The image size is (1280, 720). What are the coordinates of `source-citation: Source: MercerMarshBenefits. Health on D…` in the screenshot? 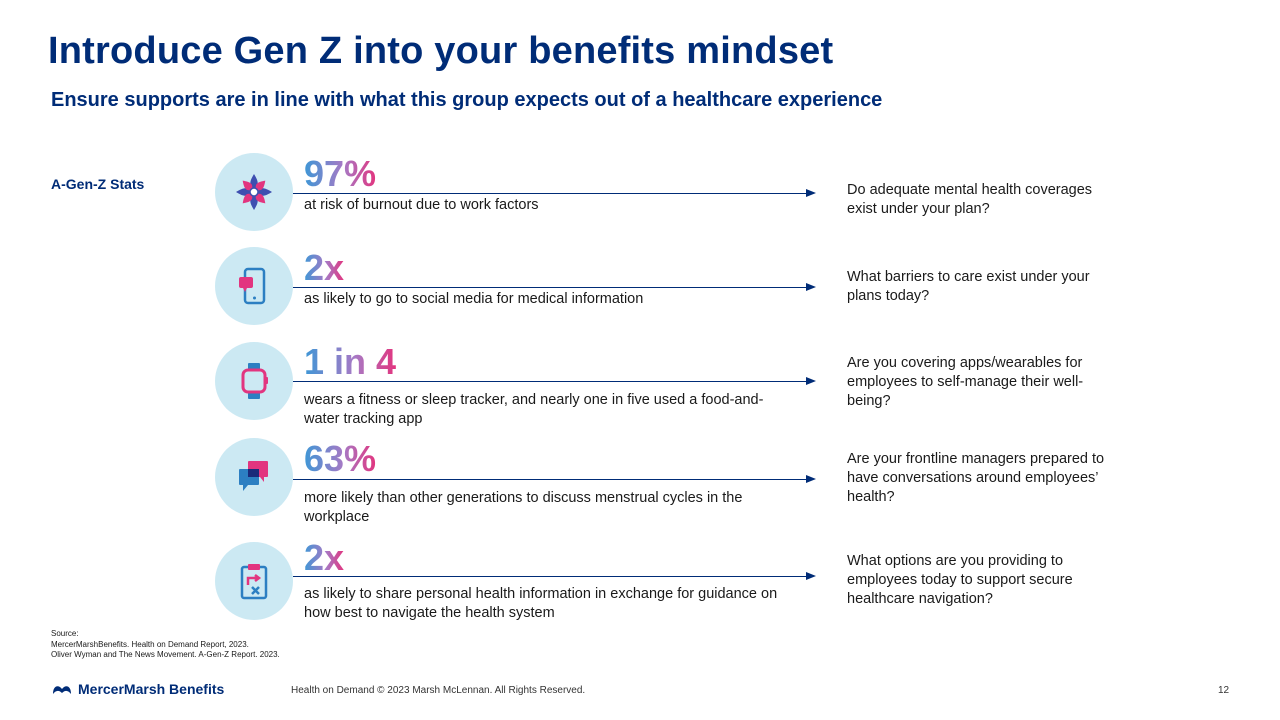 It's located at (165, 645).